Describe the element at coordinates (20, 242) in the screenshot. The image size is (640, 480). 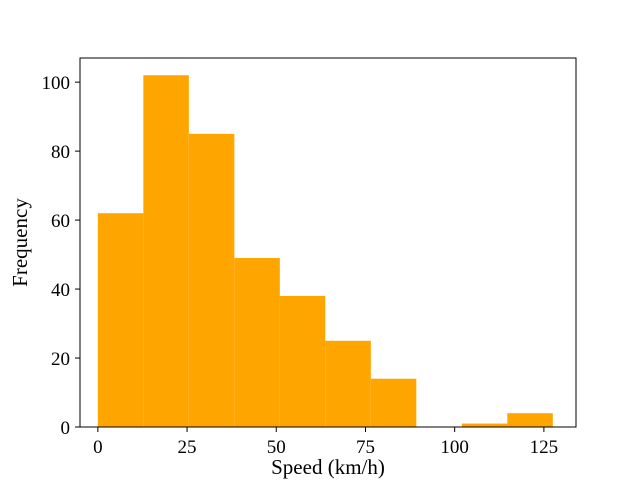
I see `y-axis-title: Frequency` at that location.